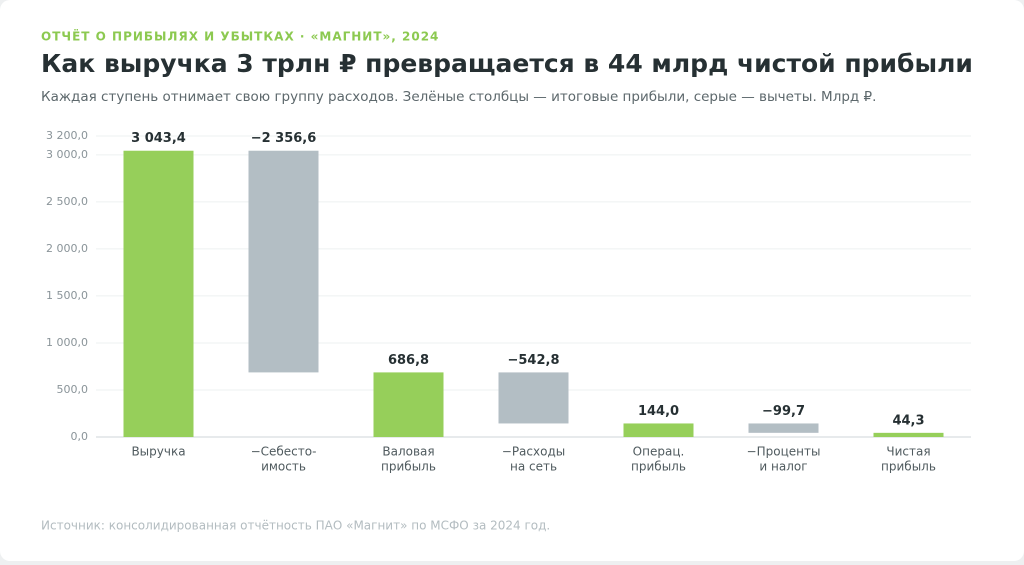 This screenshot has height=565, width=1024. Describe the element at coordinates (908, 452) in the screenshot. I see `x-tick-label: Чистая` at that location.